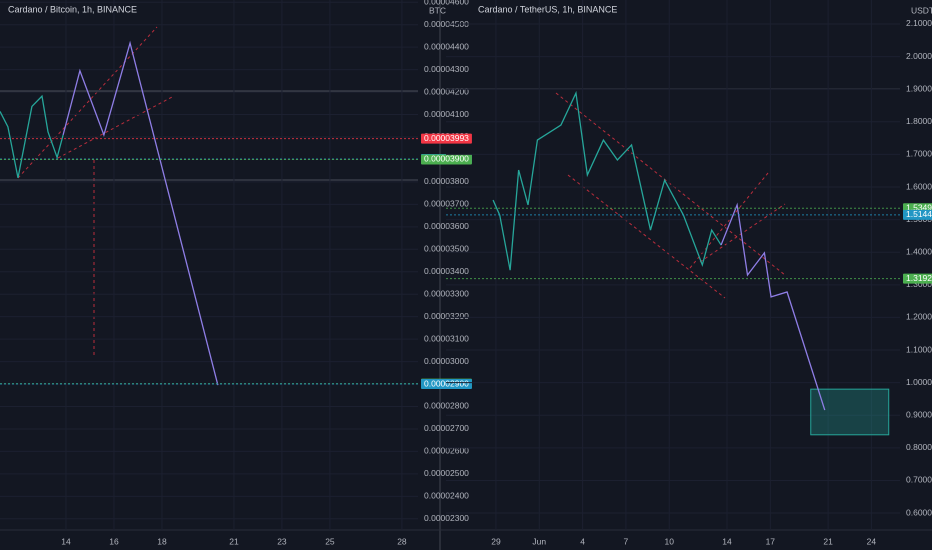  I want to click on x-tick-label: 4, so click(582, 541).